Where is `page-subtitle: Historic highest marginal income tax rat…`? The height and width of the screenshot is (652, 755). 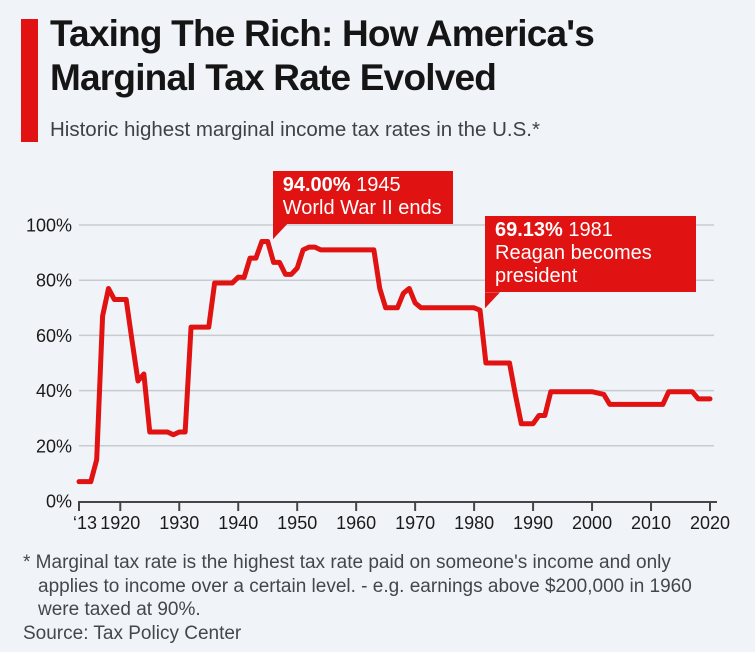 page-subtitle: Historic highest marginal income tax rat… is located at coordinates (295, 129).